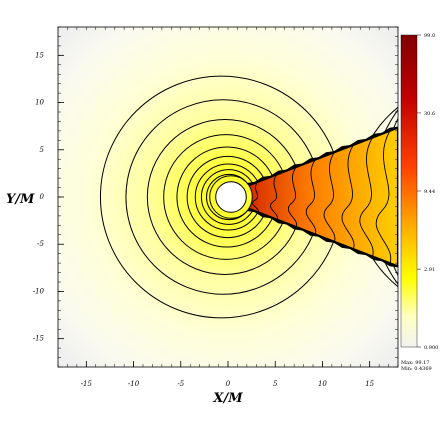  I want to click on colorbar-scale, so click(409, 191).